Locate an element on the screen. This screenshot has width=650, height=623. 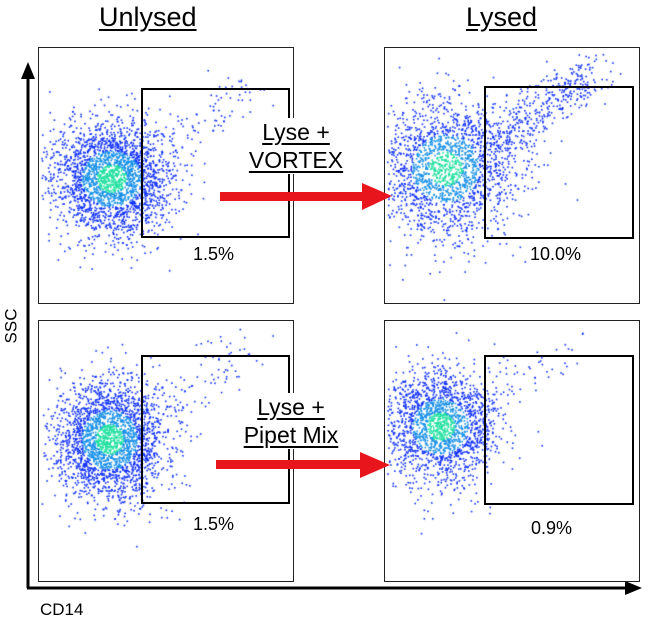
gate-percent: 0.9% is located at coordinates (552, 528).